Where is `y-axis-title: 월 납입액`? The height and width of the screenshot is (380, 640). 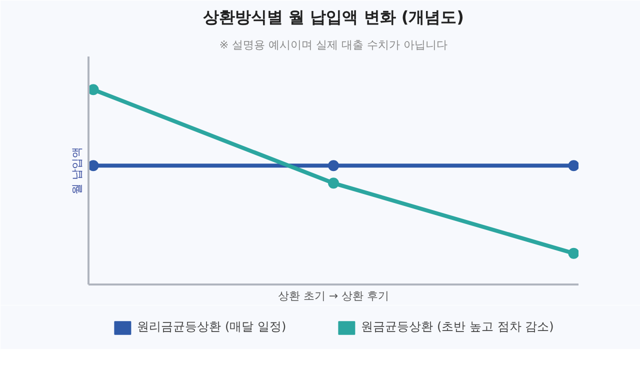
y-axis-title: 월 납입액 is located at coordinates (77, 170).